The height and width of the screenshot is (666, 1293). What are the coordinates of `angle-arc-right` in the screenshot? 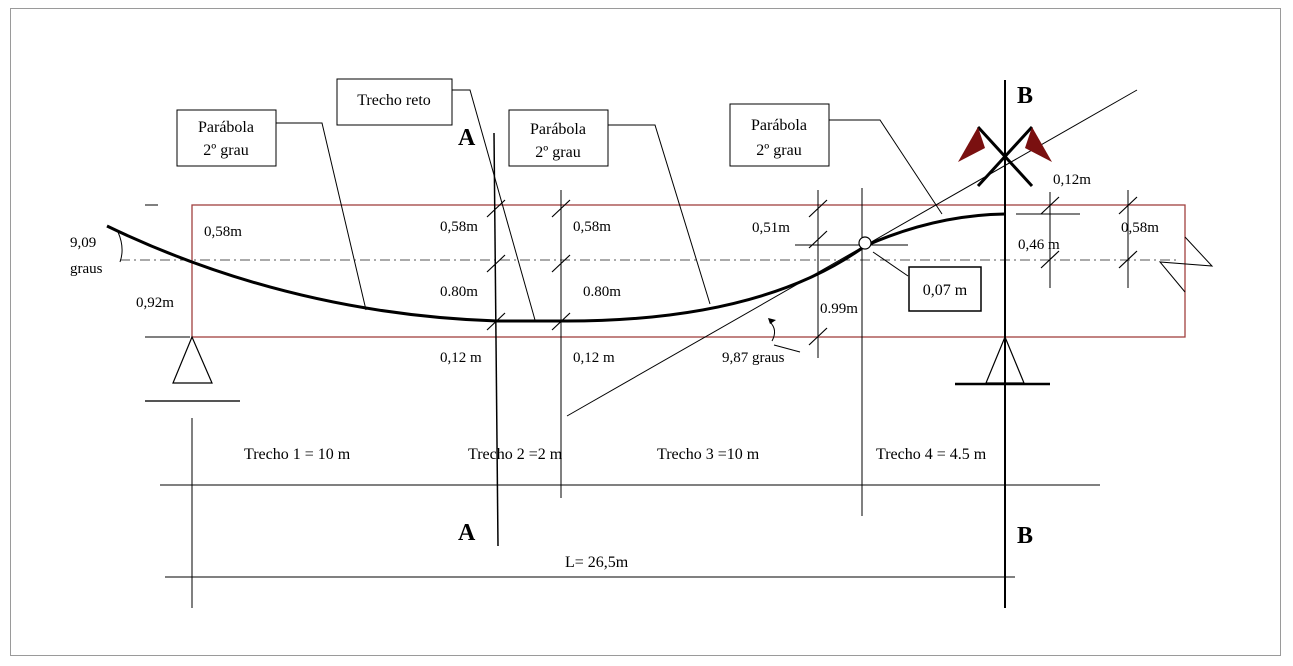 It's located at (772, 331).